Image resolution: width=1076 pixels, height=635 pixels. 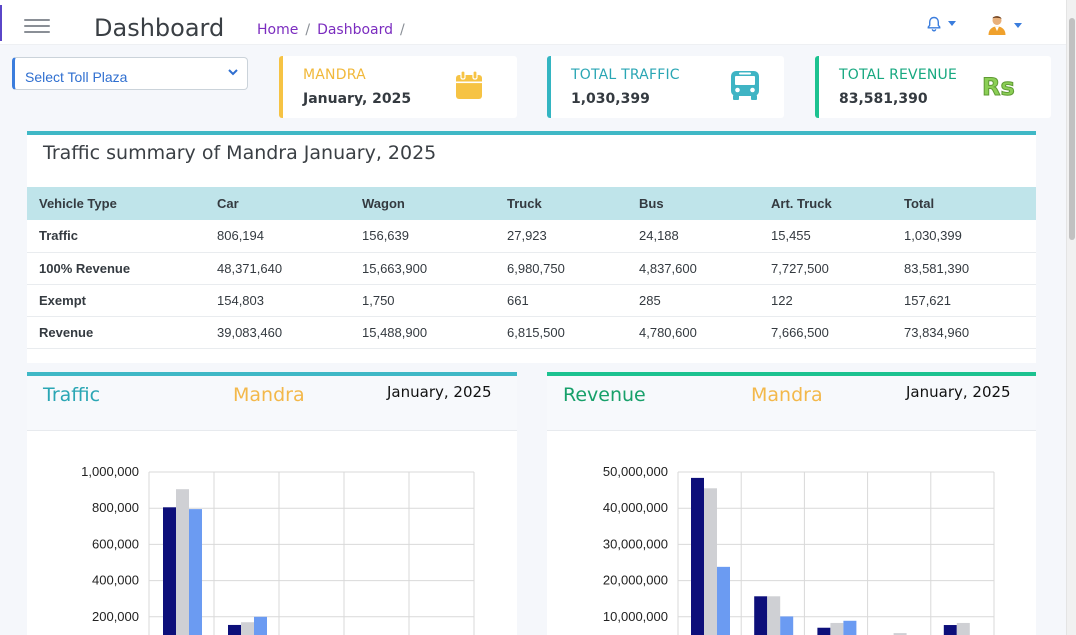 What do you see at coordinates (693, 300) in the screenshot?
I see `table-cell: 285` at bounding box center [693, 300].